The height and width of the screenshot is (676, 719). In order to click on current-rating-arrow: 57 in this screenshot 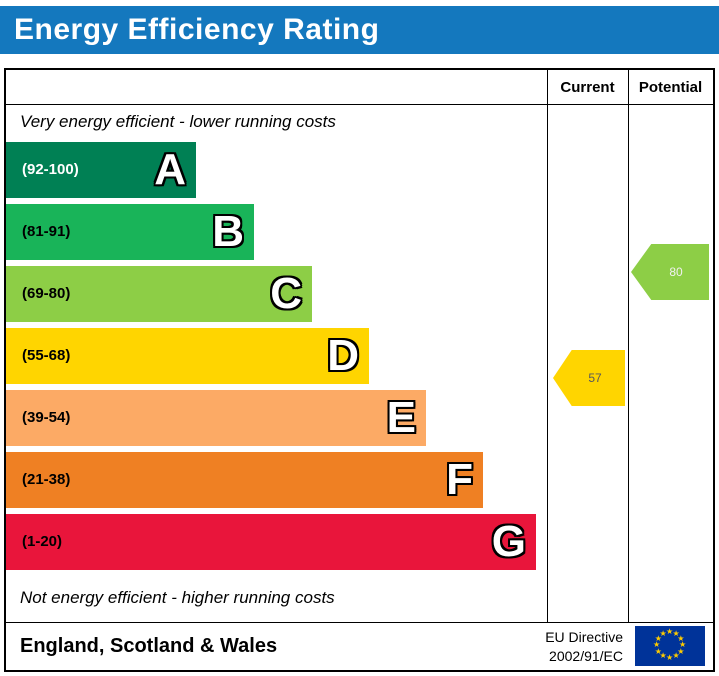, I will do `click(589, 378)`.